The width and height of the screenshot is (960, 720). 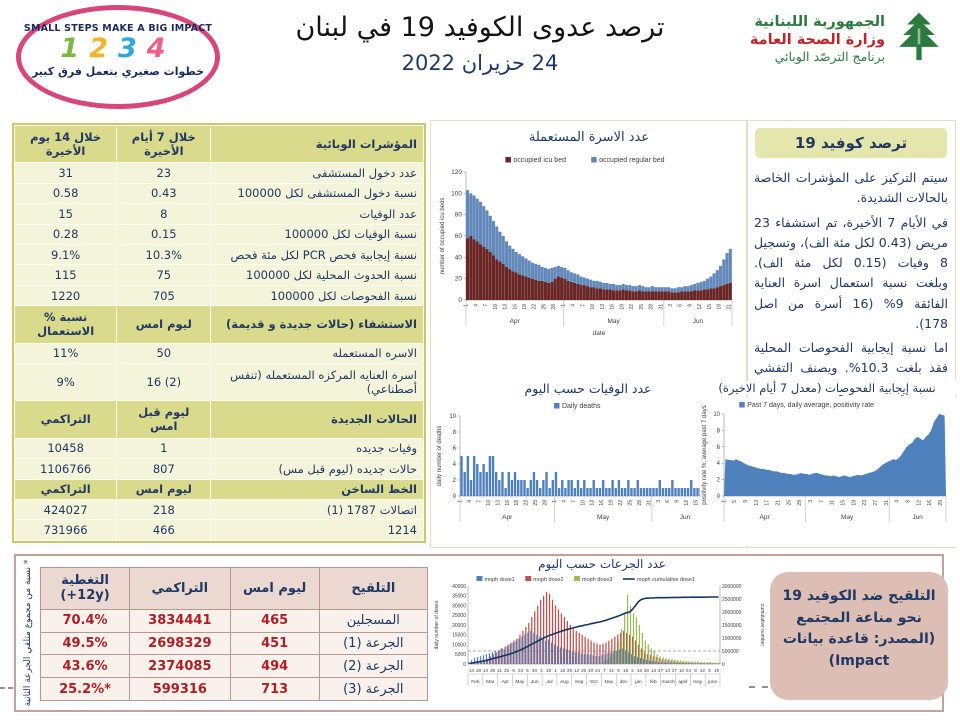 What do you see at coordinates (631, 160) in the screenshot?
I see `svg-text: occupied regular bed` at bounding box center [631, 160].